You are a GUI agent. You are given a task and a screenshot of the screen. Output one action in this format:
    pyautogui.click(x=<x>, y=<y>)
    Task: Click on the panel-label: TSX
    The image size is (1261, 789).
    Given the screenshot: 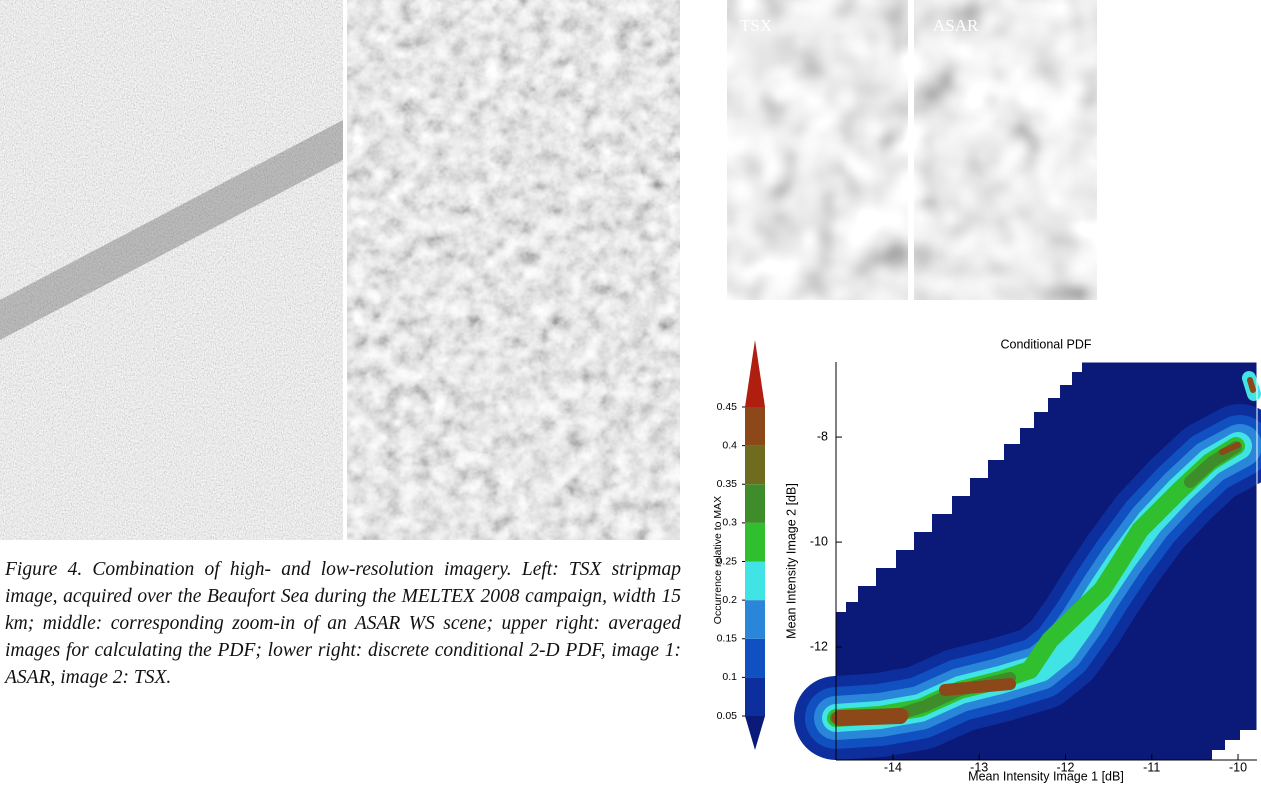 What is the action you would take?
    pyautogui.click(x=756, y=25)
    